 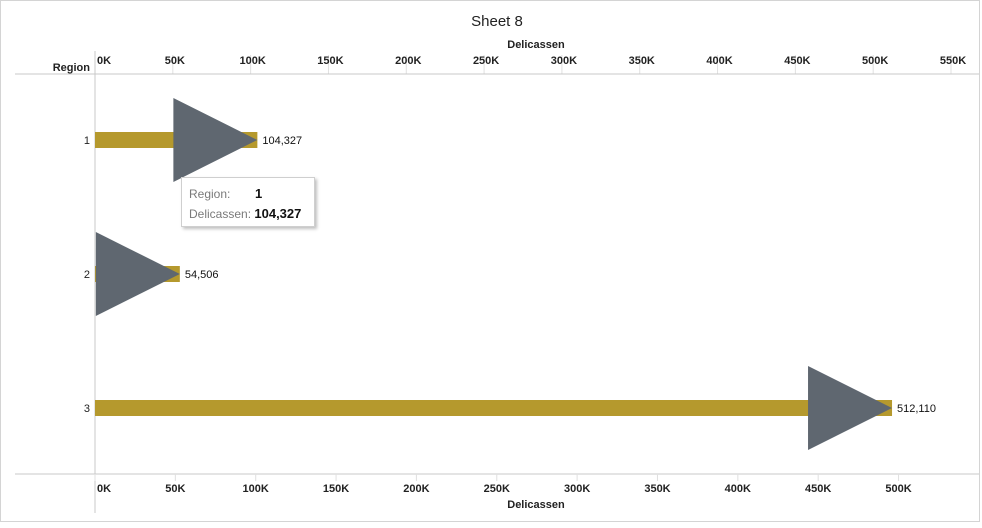 I want to click on tooltip-region-label: Region:, so click(x=210, y=194).